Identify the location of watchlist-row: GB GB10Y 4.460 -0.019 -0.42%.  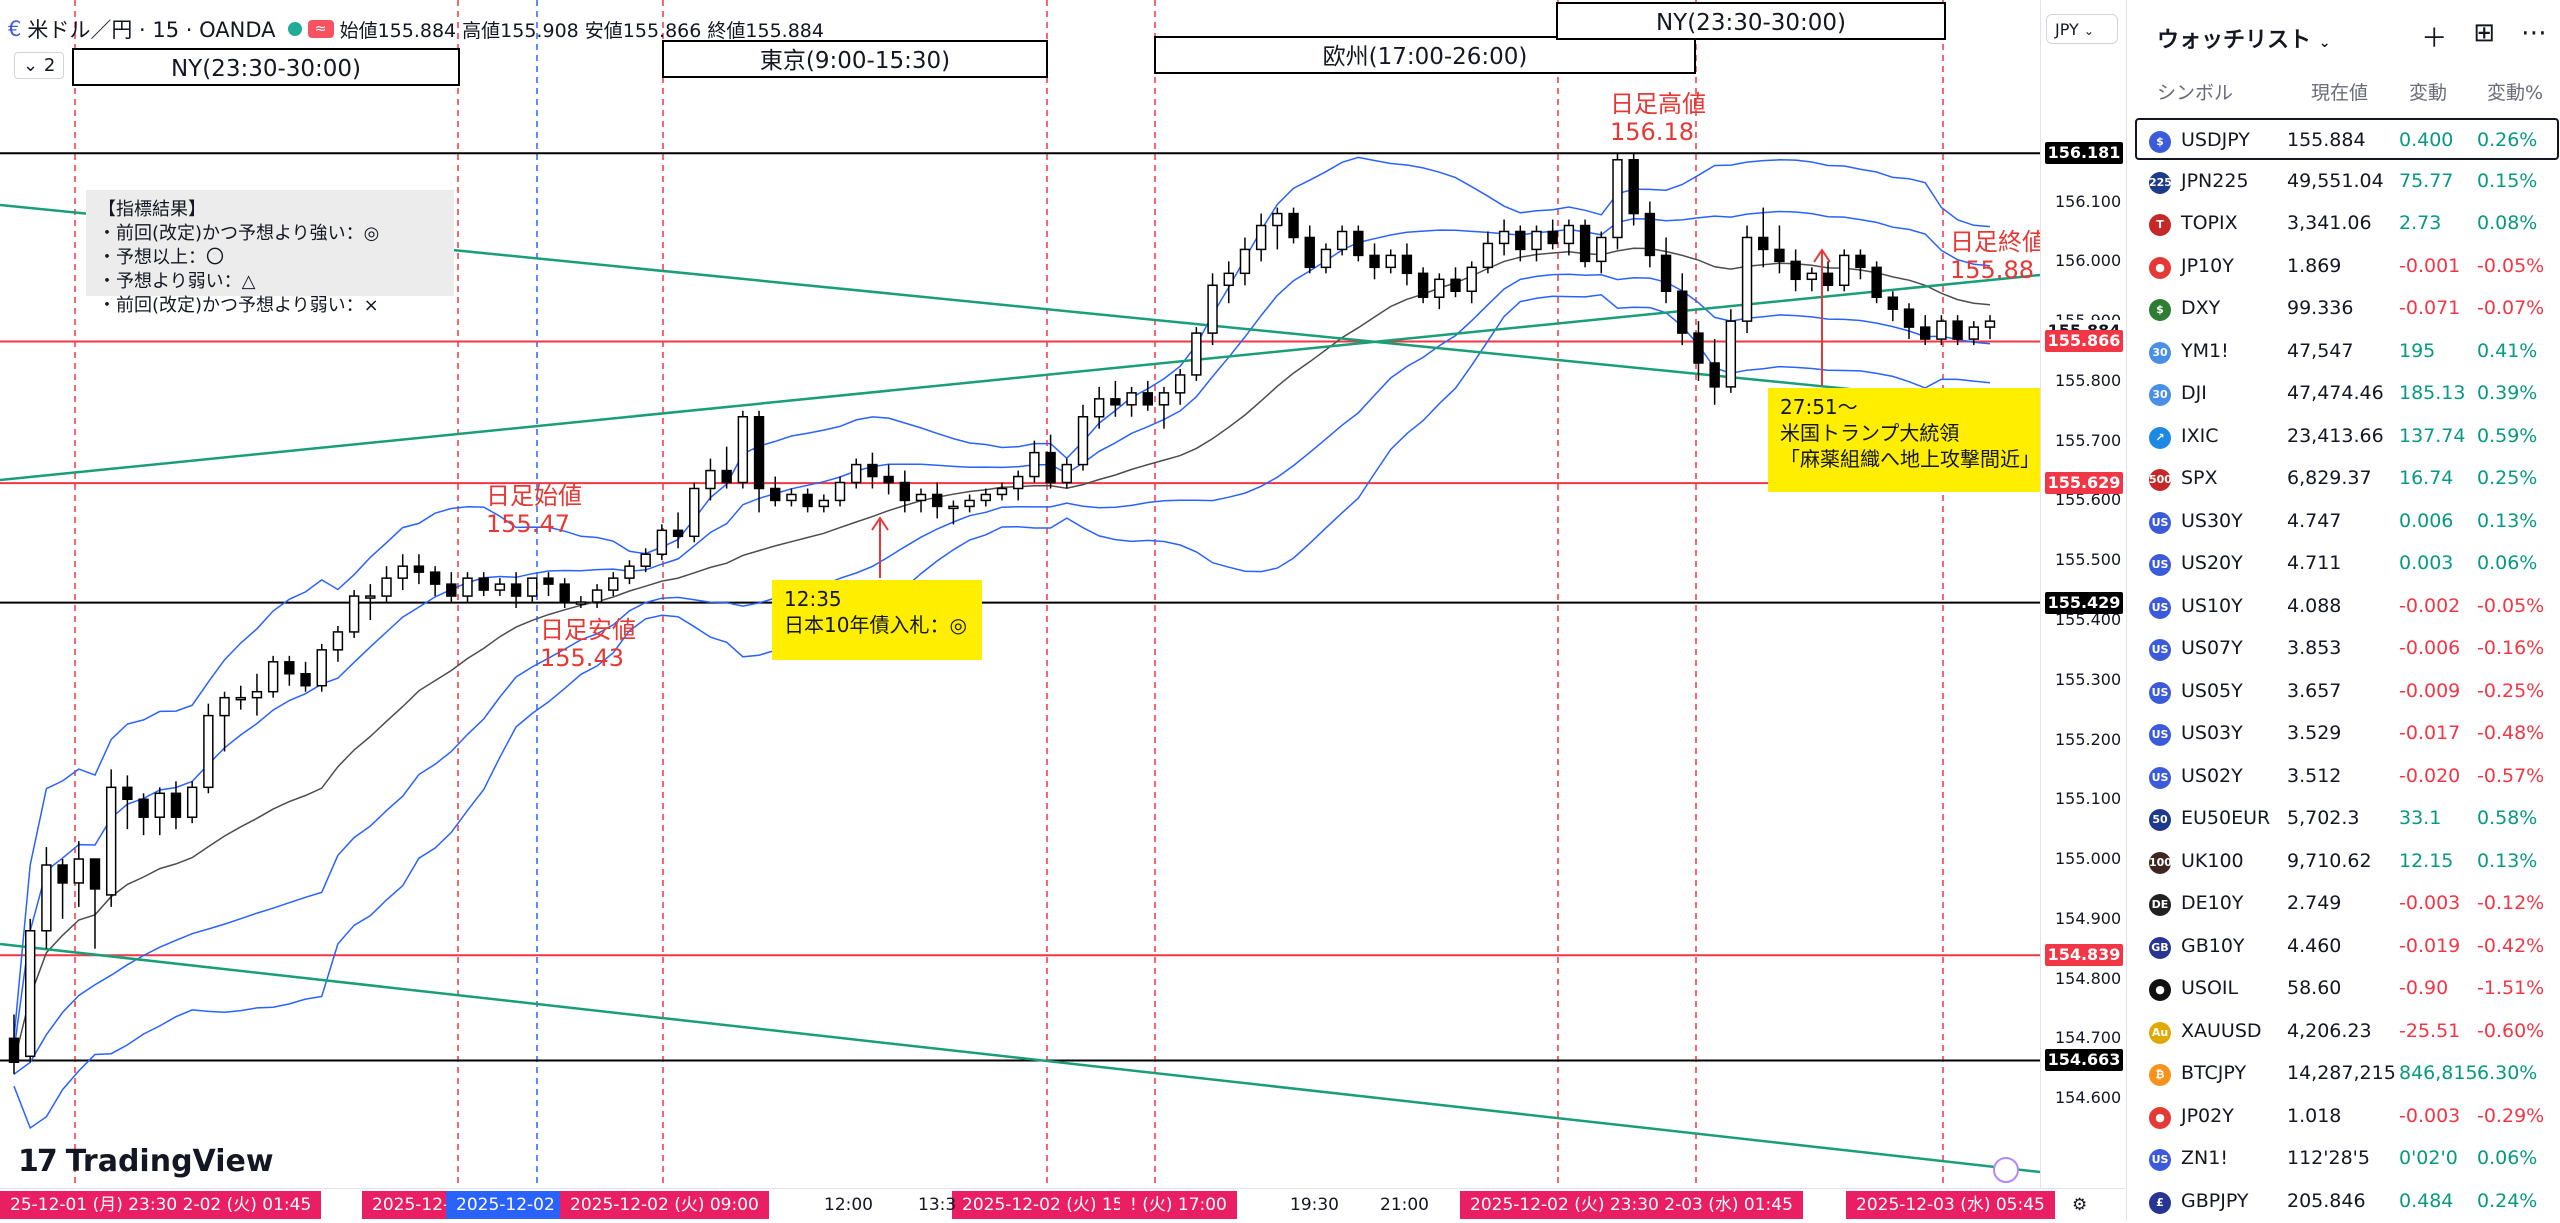
(2348, 947).